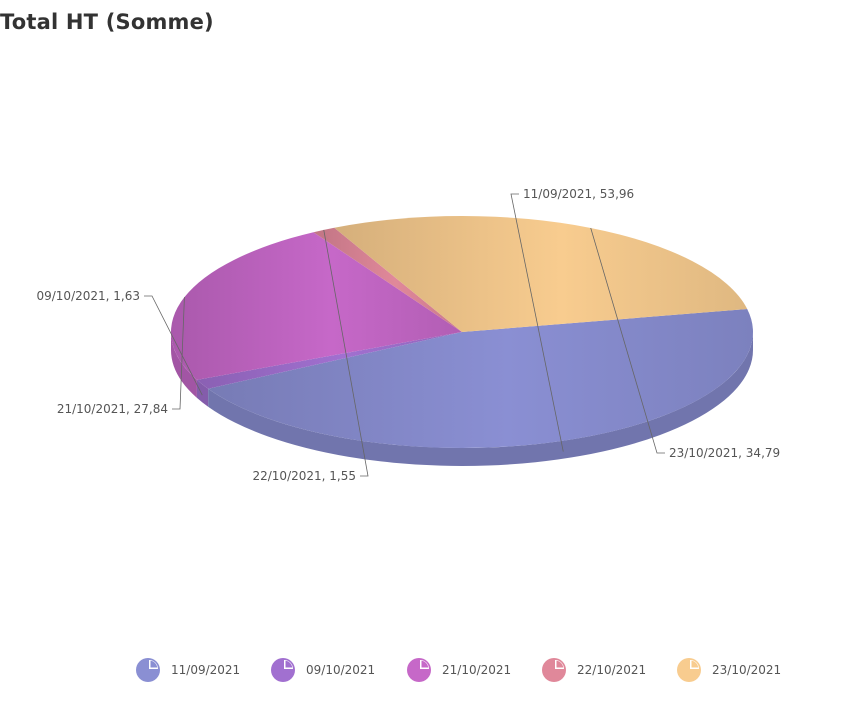  Describe the element at coordinates (612, 670) in the screenshot. I see `legend-label: 22/10/2021` at that location.